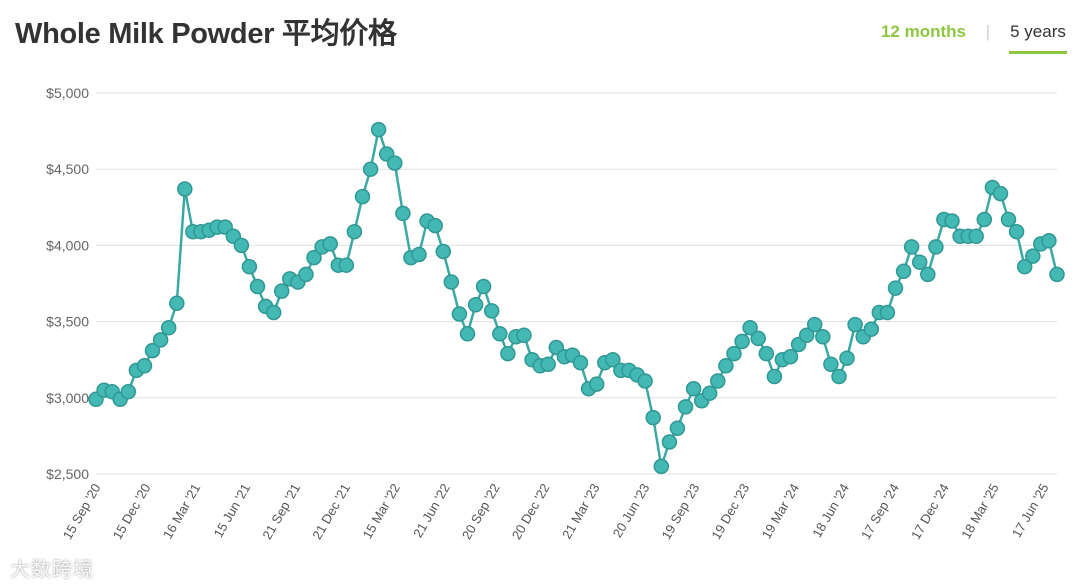 This screenshot has width=1080, height=585. I want to click on y-tick-label: $2,500, so click(67, 474).